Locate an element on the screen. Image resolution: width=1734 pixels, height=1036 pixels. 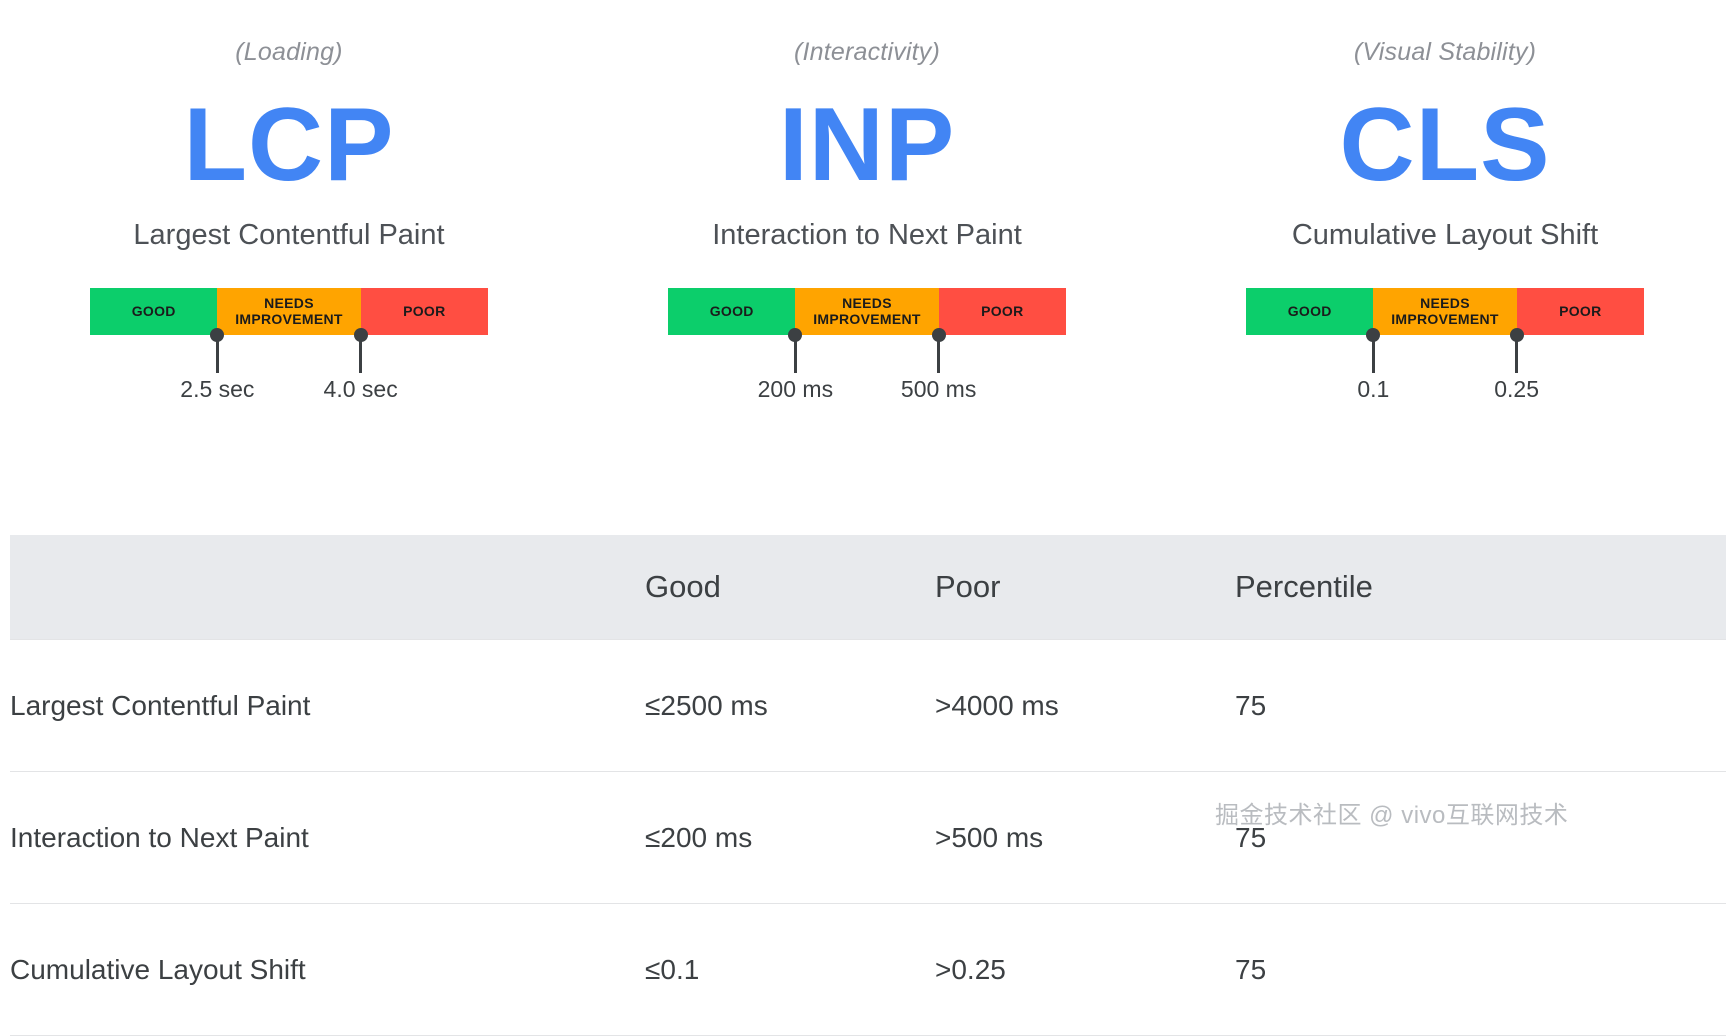
cell-metric-name: Interaction to Next Paint is located at coordinates (327, 837).